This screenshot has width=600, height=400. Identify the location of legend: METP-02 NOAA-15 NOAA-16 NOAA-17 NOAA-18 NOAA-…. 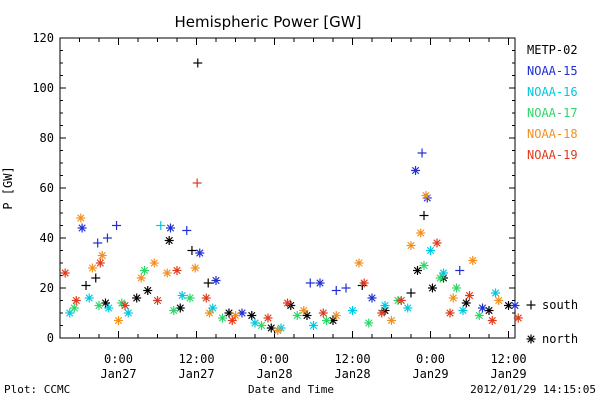
(552, 194).